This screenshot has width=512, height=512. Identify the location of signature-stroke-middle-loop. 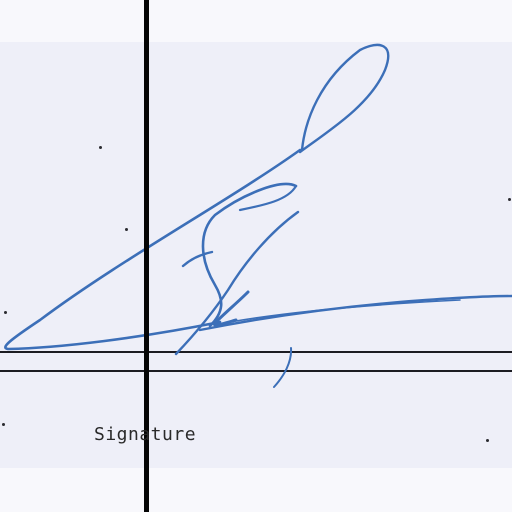
(249, 255).